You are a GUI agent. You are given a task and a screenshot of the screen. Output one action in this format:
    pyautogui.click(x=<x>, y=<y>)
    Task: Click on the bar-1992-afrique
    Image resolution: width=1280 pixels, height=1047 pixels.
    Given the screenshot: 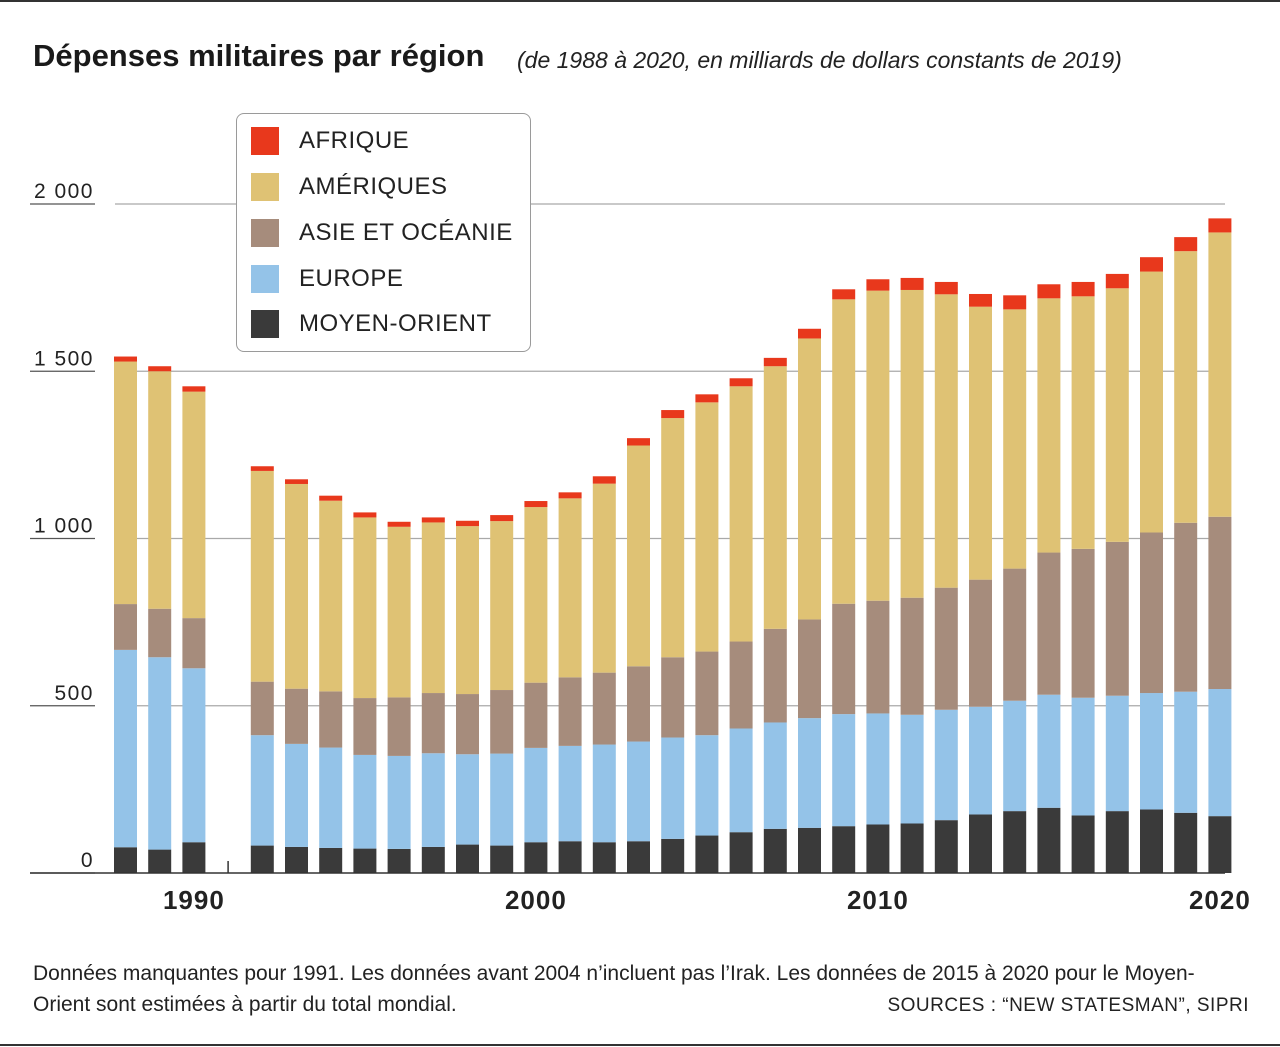 What is the action you would take?
    pyautogui.click(x=262, y=468)
    